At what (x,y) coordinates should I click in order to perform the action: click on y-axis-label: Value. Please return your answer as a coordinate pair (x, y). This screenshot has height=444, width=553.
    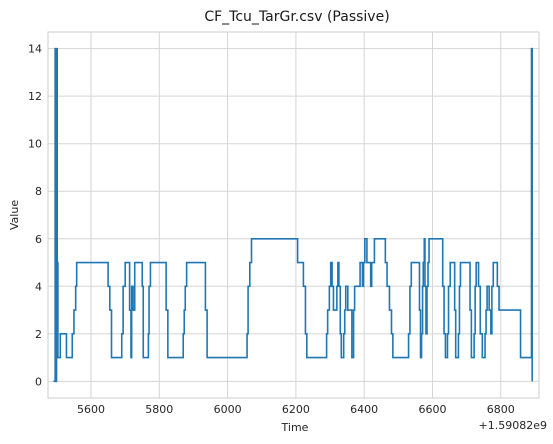
    Looking at the image, I should click on (14, 215).